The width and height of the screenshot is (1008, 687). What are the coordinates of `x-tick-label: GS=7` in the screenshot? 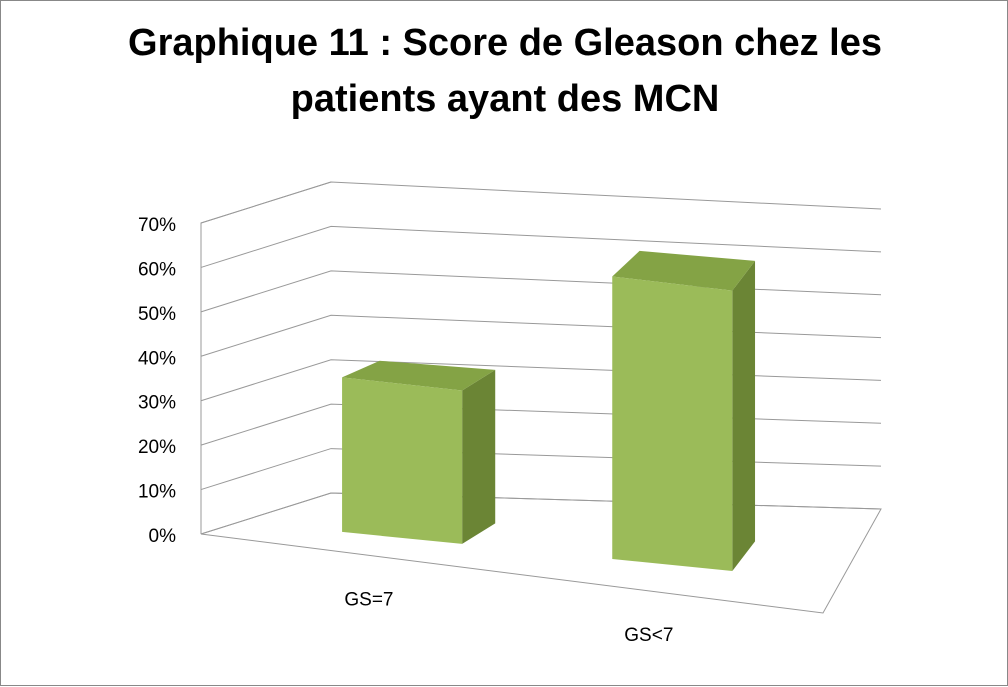 It's located at (368, 599).